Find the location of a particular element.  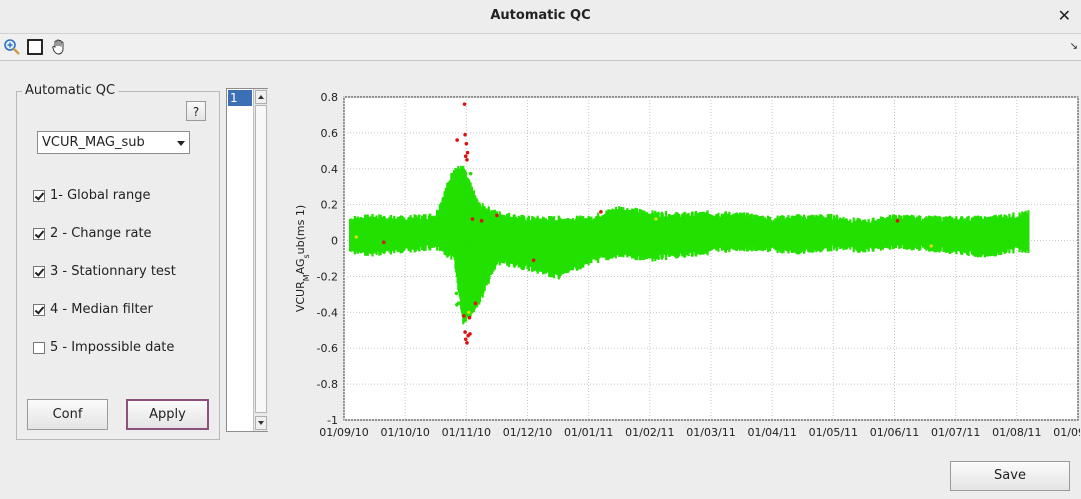

test-label: 5 - Impossible date is located at coordinates (112, 347).